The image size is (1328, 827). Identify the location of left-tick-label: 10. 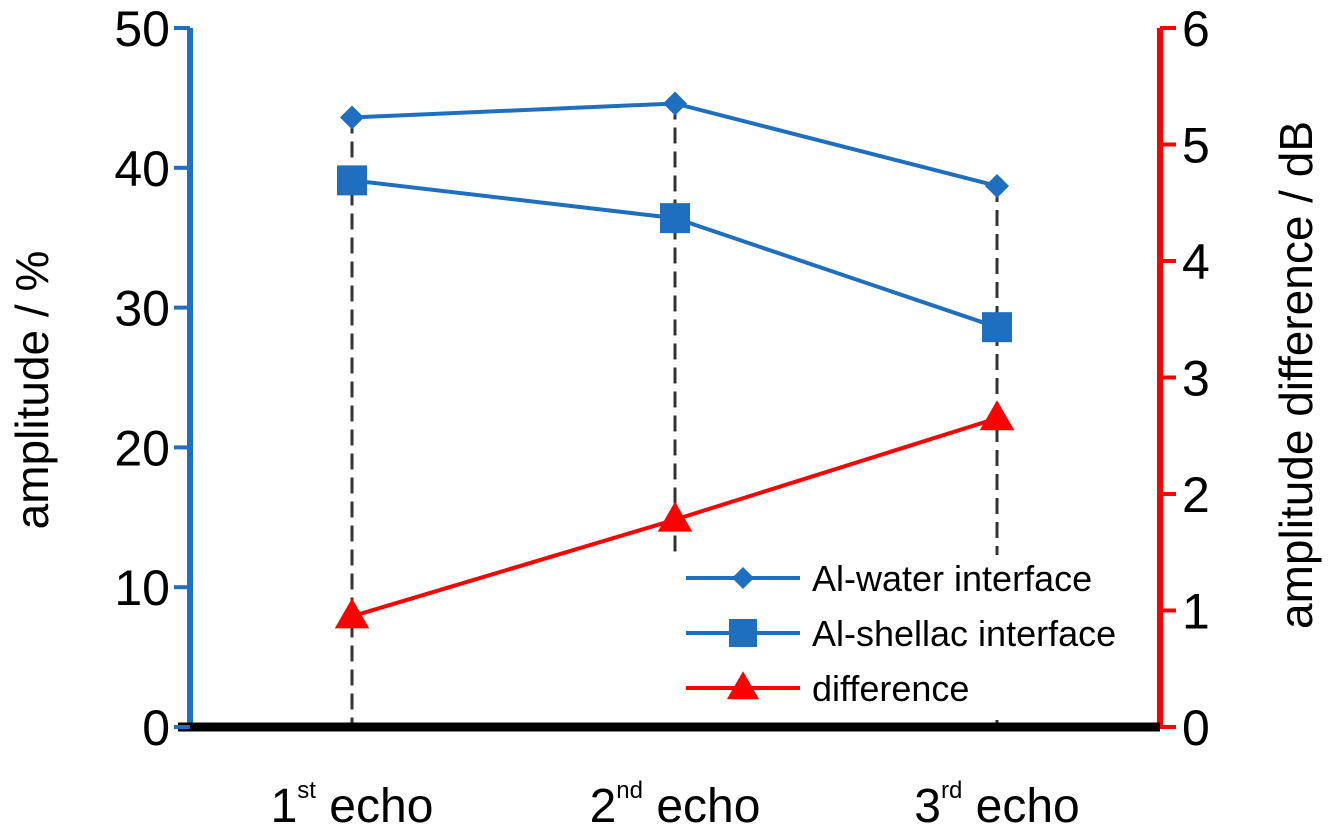
(142, 588).